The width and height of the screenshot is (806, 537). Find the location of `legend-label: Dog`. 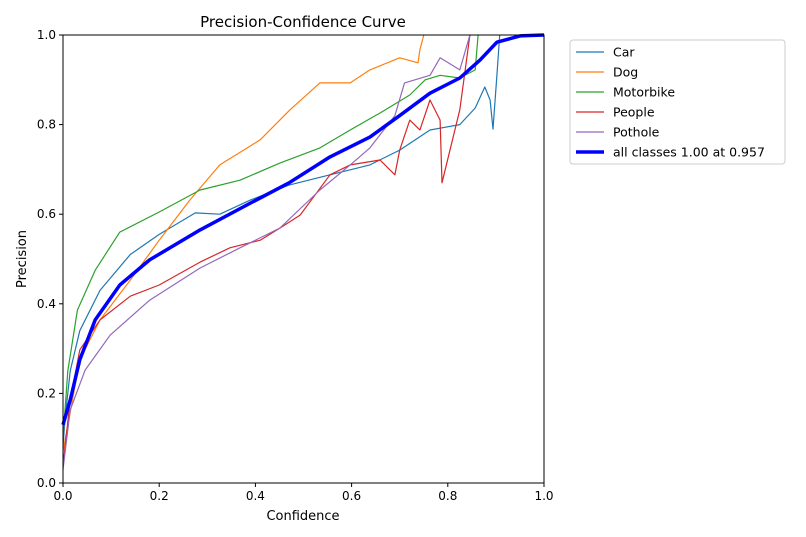

legend-label: Dog is located at coordinates (625, 72).